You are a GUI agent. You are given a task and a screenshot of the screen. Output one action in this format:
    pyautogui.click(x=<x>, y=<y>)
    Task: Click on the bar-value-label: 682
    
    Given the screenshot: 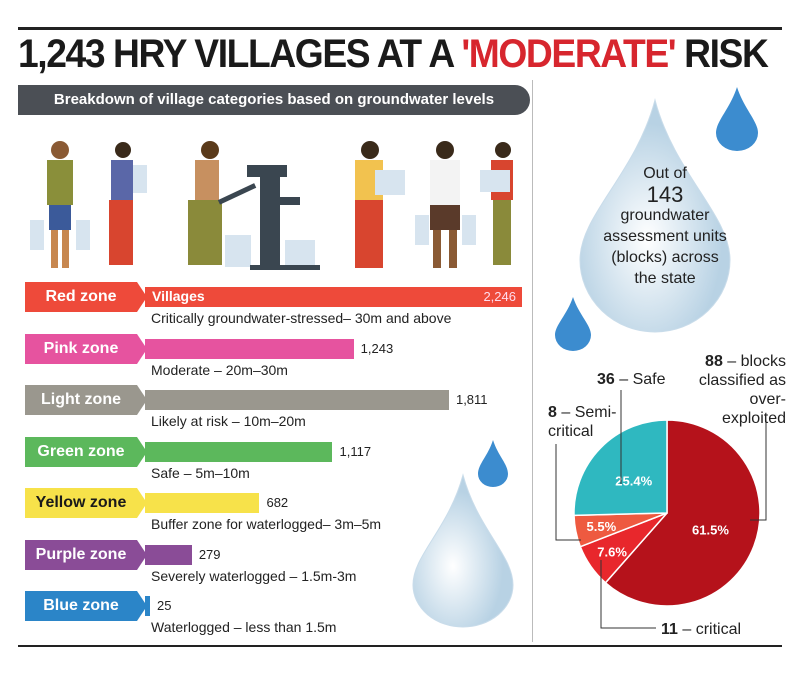 What is the action you would take?
    pyautogui.click(x=277, y=502)
    